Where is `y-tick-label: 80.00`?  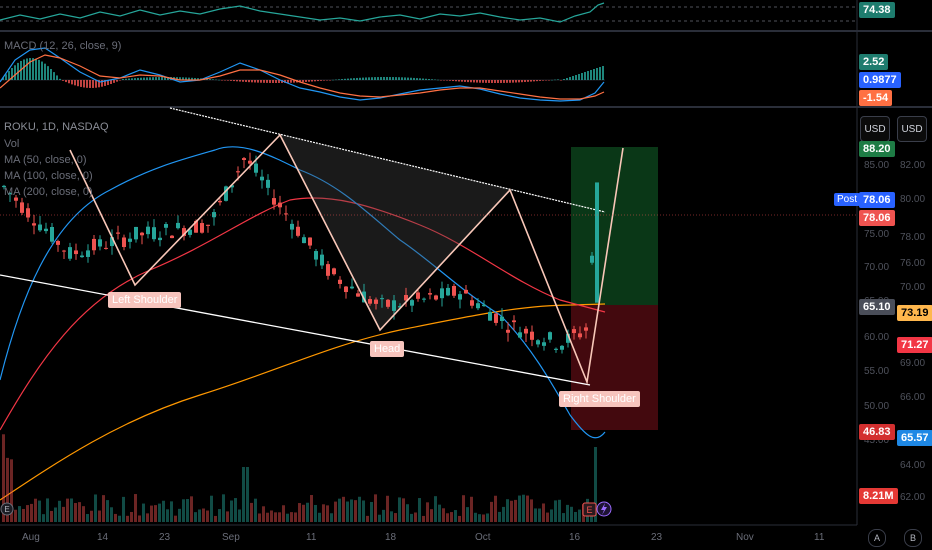 y-tick-label: 80.00 is located at coordinates (912, 199).